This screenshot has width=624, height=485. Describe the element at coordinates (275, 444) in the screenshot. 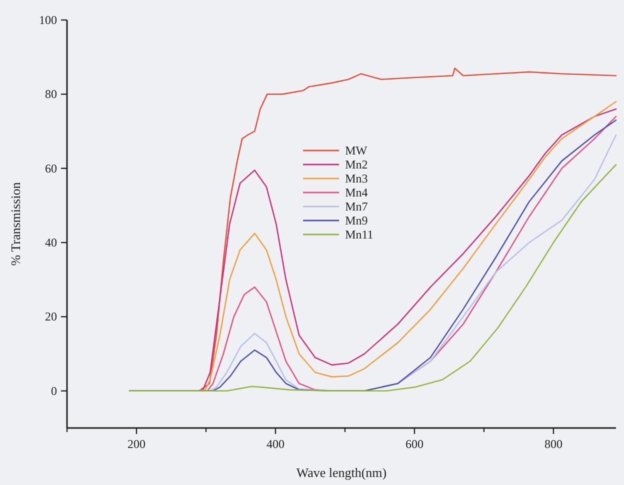

I see `x-tick-label: 400` at that location.